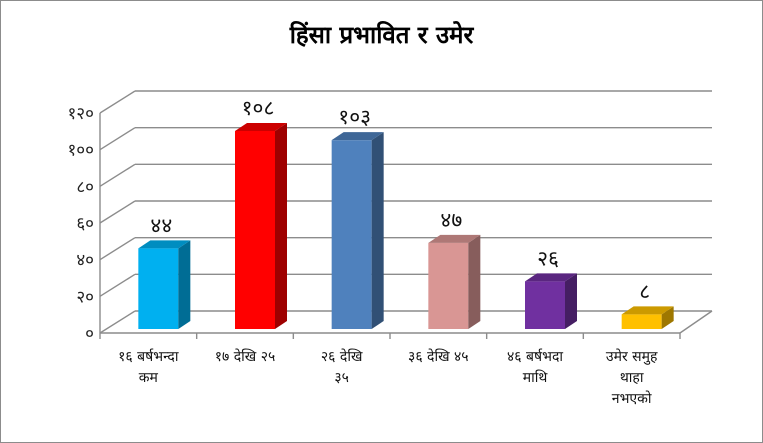 This screenshot has height=443, width=763. I want to click on x-category-label: ४६ बर्षभदा माथि, so click(535, 367).